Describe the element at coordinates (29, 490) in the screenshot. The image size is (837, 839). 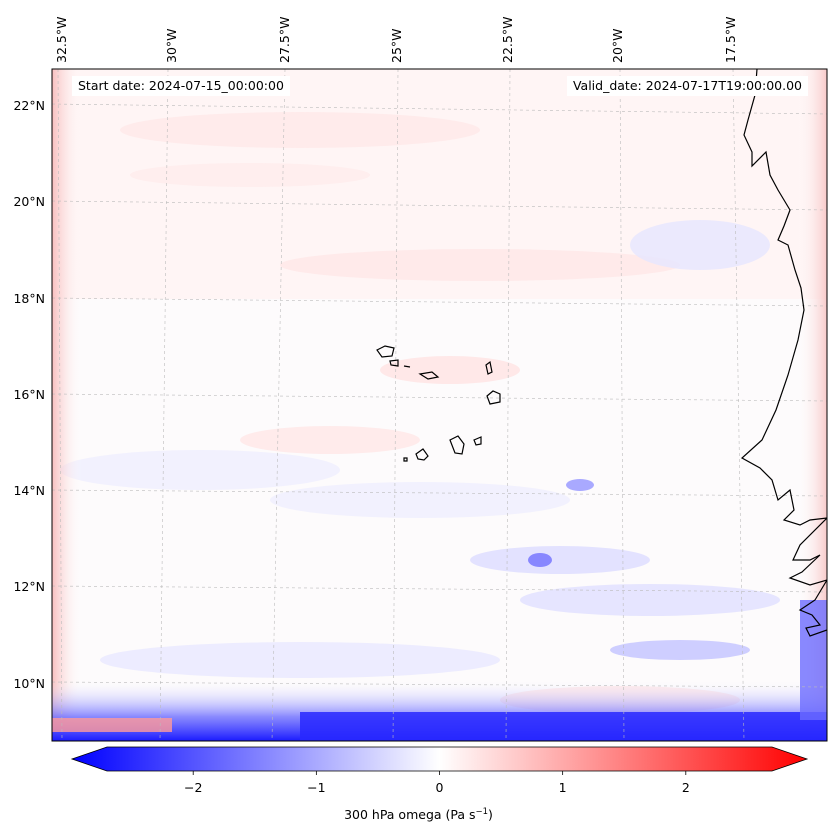
I see `lat-label: 14°N` at that location.